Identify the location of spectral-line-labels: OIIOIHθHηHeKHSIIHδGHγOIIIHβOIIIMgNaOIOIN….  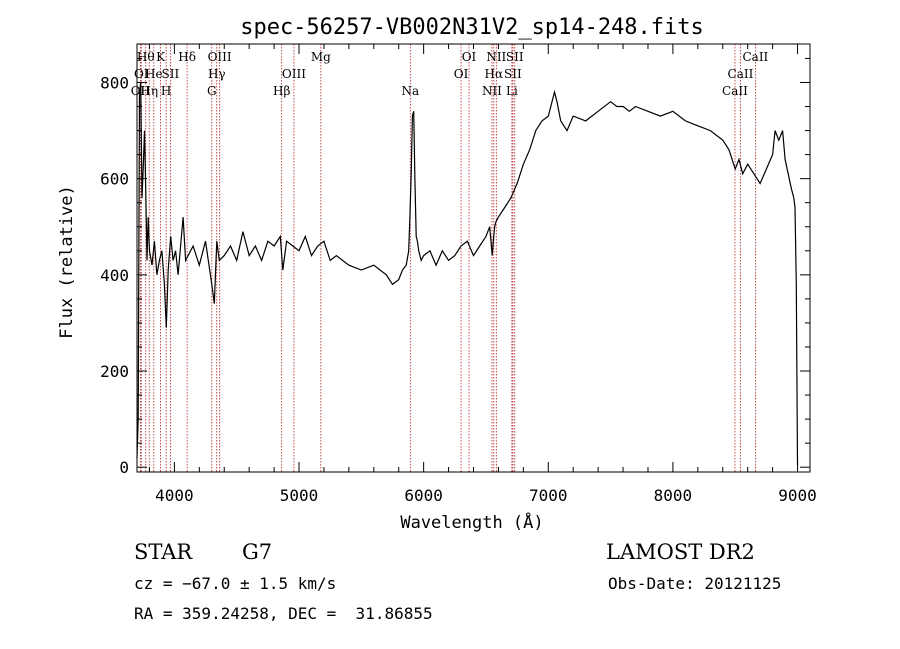
(450, 74).